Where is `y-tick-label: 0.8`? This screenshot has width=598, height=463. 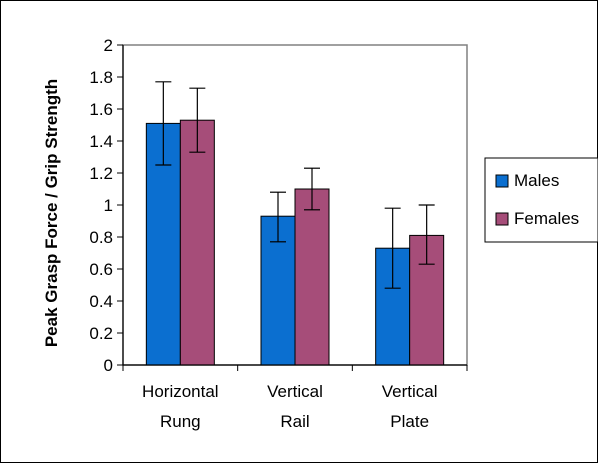 y-tick-label: 0.8 is located at coordinates (101, 237).